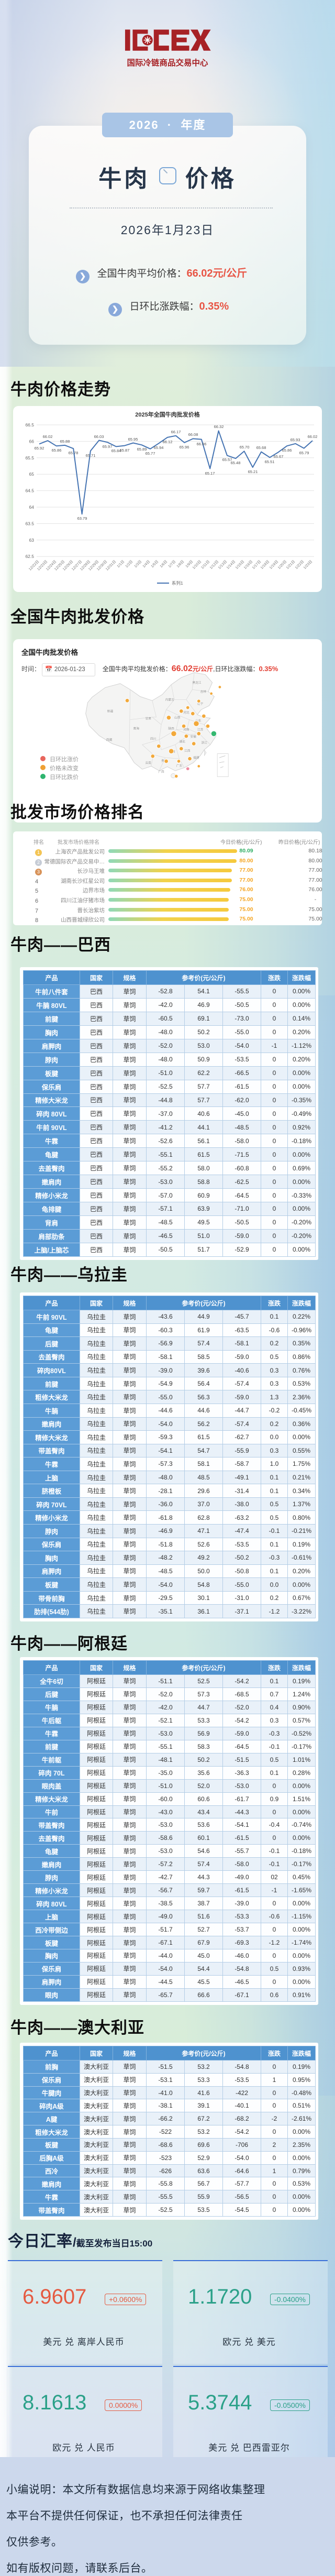  What do you see at coordinates (142, 449) in the screenshot?
I see `svg-text: 65.89` at bounding box center [142, 449].